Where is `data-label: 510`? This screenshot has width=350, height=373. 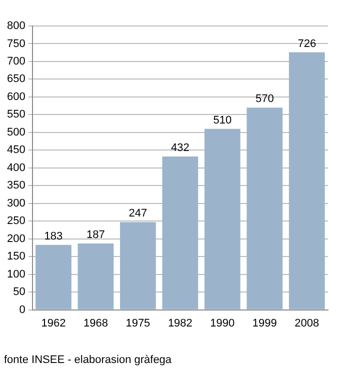 data-label: 510 is located at coordinates (222, 120).